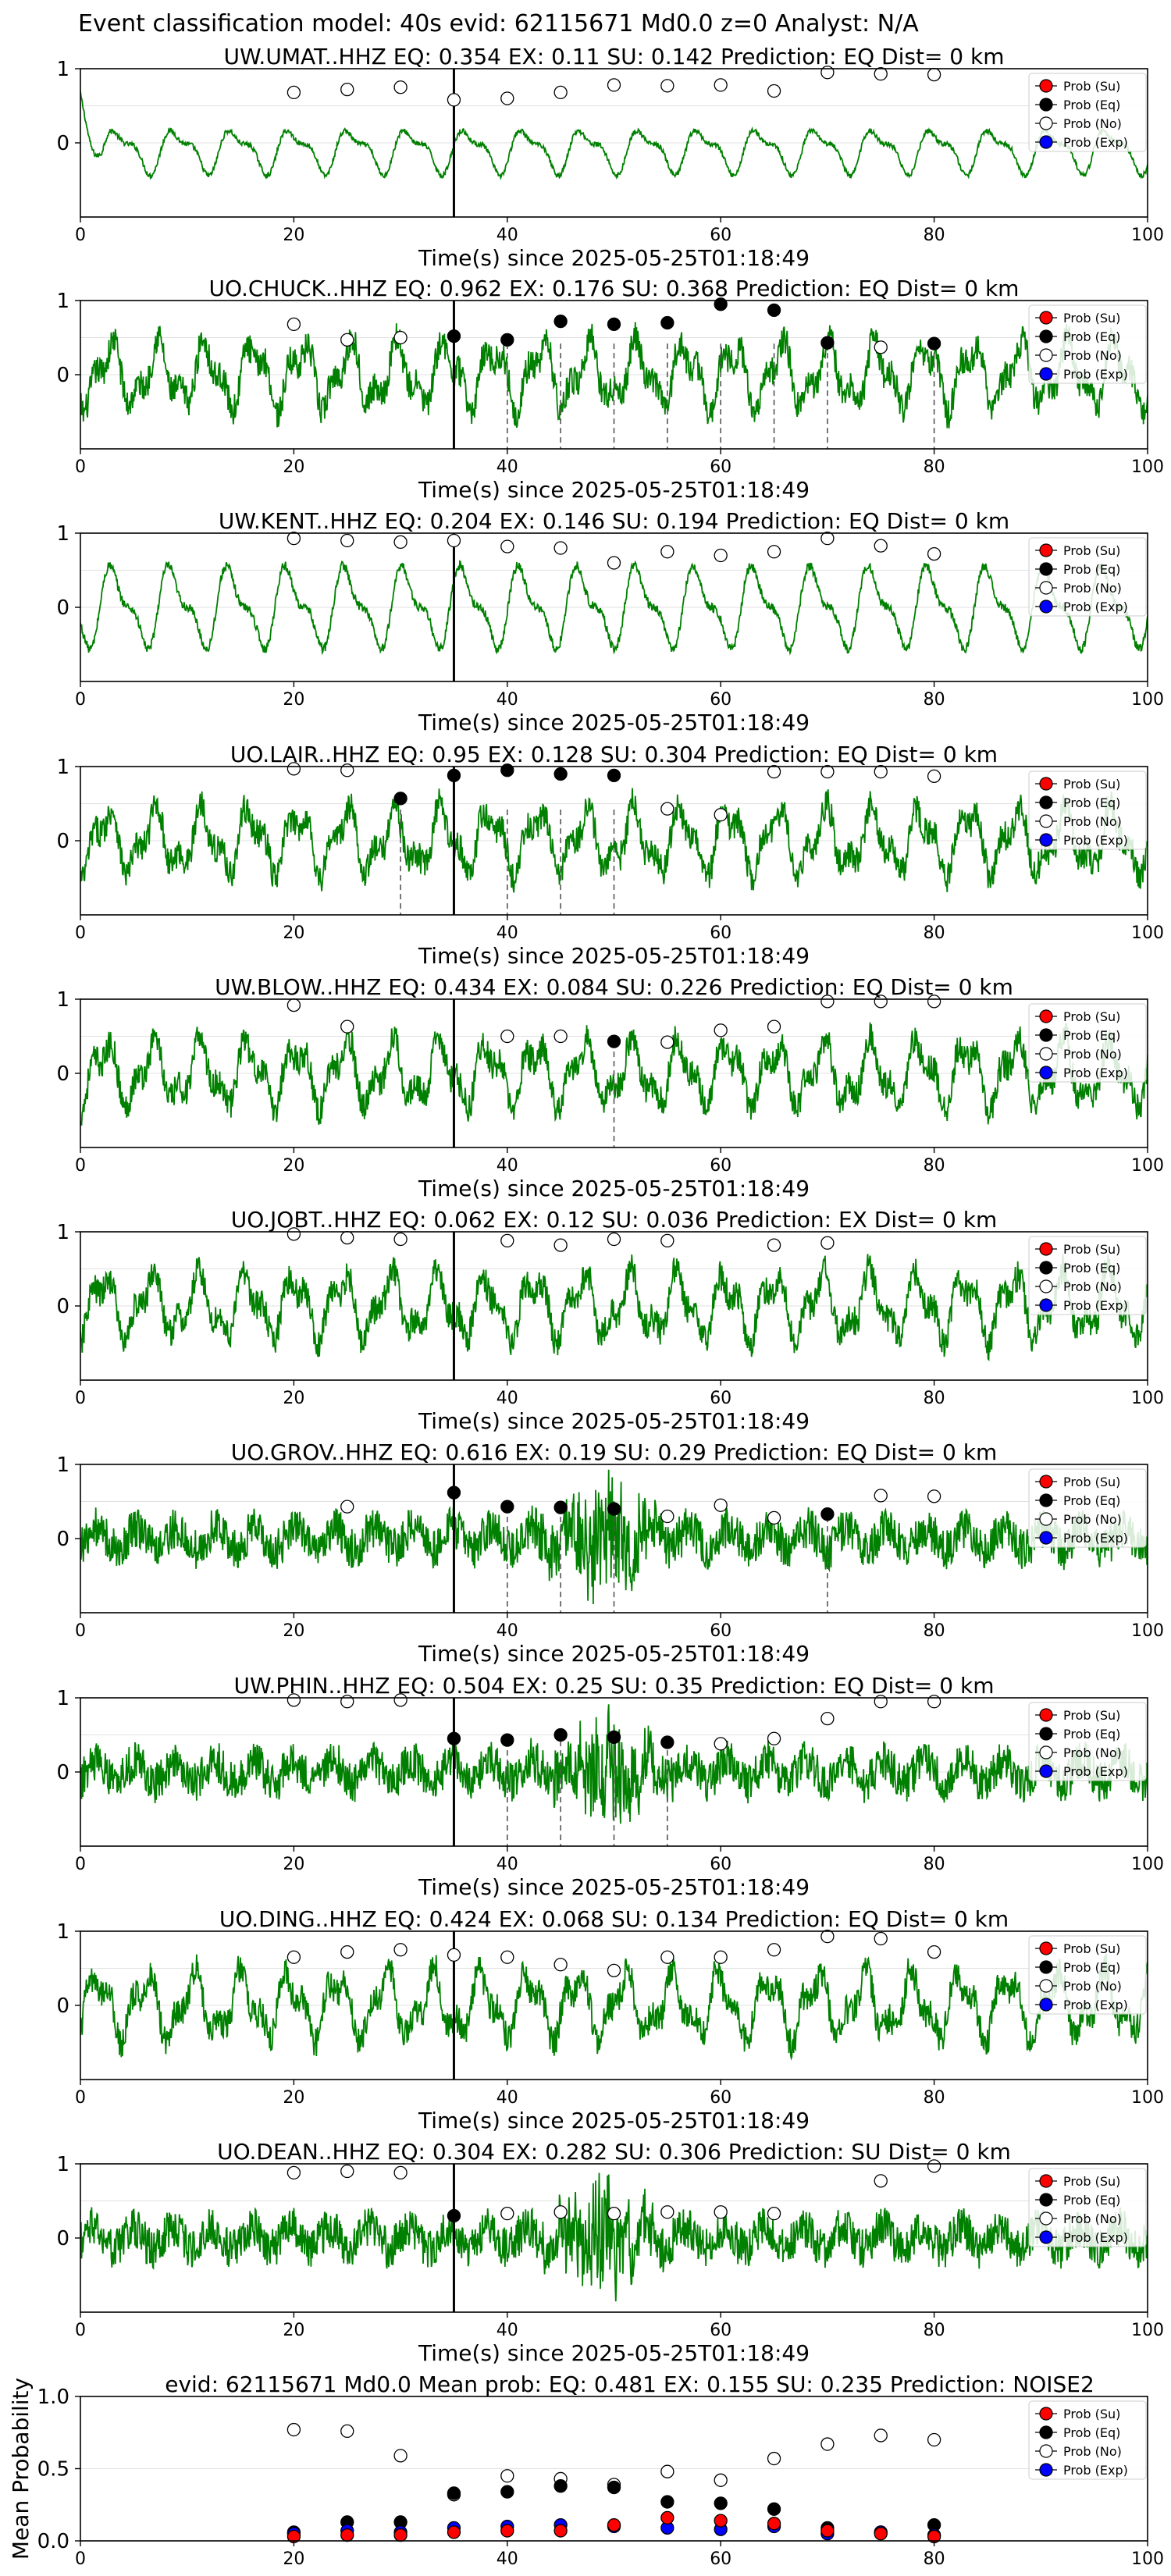  I want to click on panel-10-xtick-label-2: 40, so click(508, 2330).